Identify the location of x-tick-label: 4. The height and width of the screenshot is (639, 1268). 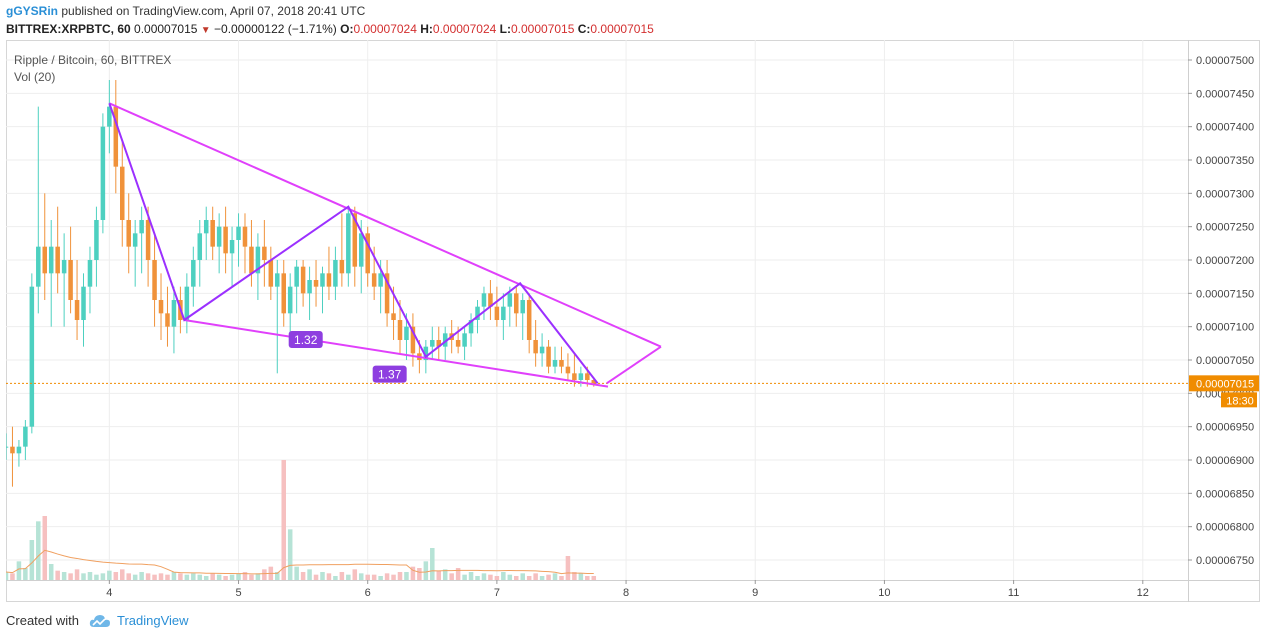
(109, 593).